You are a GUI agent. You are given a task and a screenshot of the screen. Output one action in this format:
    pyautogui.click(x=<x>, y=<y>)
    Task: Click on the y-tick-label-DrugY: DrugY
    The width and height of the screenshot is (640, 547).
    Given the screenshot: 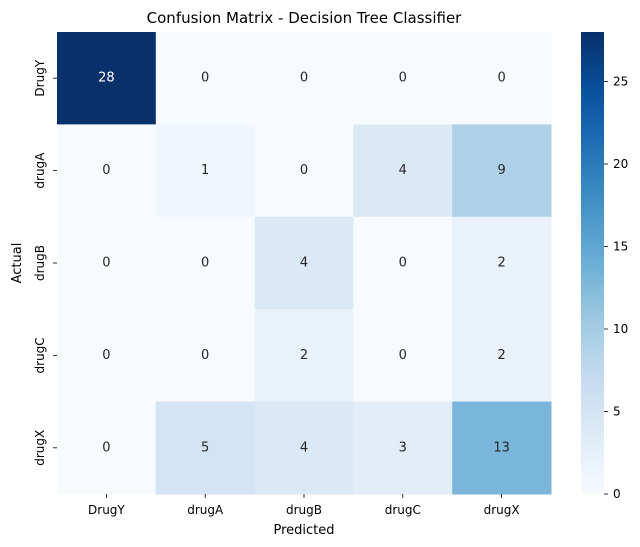 What is the action you would take?
    pyautogui.click(x=40, y=77)
    